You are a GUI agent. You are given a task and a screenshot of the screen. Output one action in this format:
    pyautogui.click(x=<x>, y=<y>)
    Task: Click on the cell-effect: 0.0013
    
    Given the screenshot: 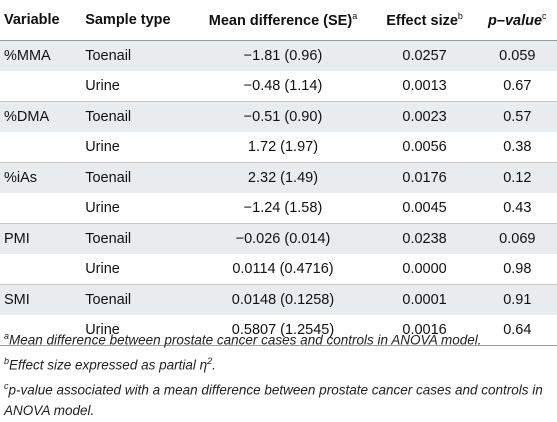 What is the action you would take?
    pyautogui.click(x=424, y=86)
    